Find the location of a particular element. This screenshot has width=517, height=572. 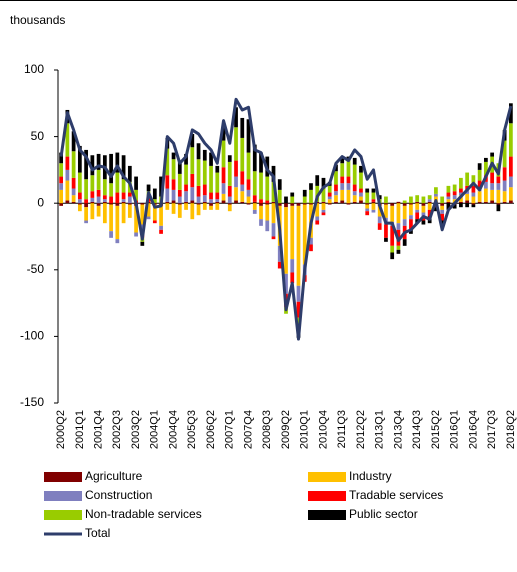

x-tick-label: 2006Q2 is located at coordinates (211, 429).